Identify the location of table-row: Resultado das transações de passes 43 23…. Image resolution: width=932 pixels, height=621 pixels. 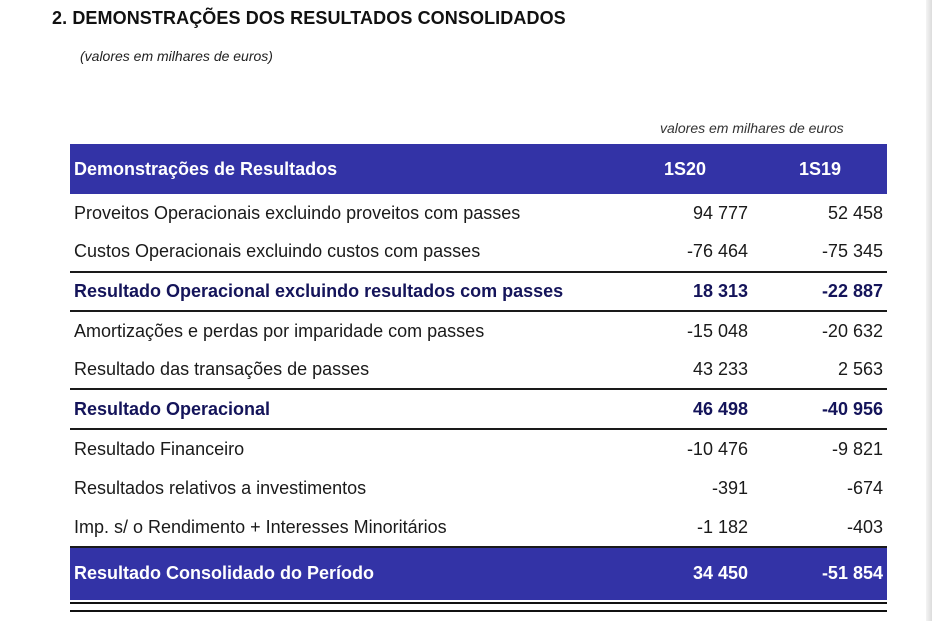
(478, 371).